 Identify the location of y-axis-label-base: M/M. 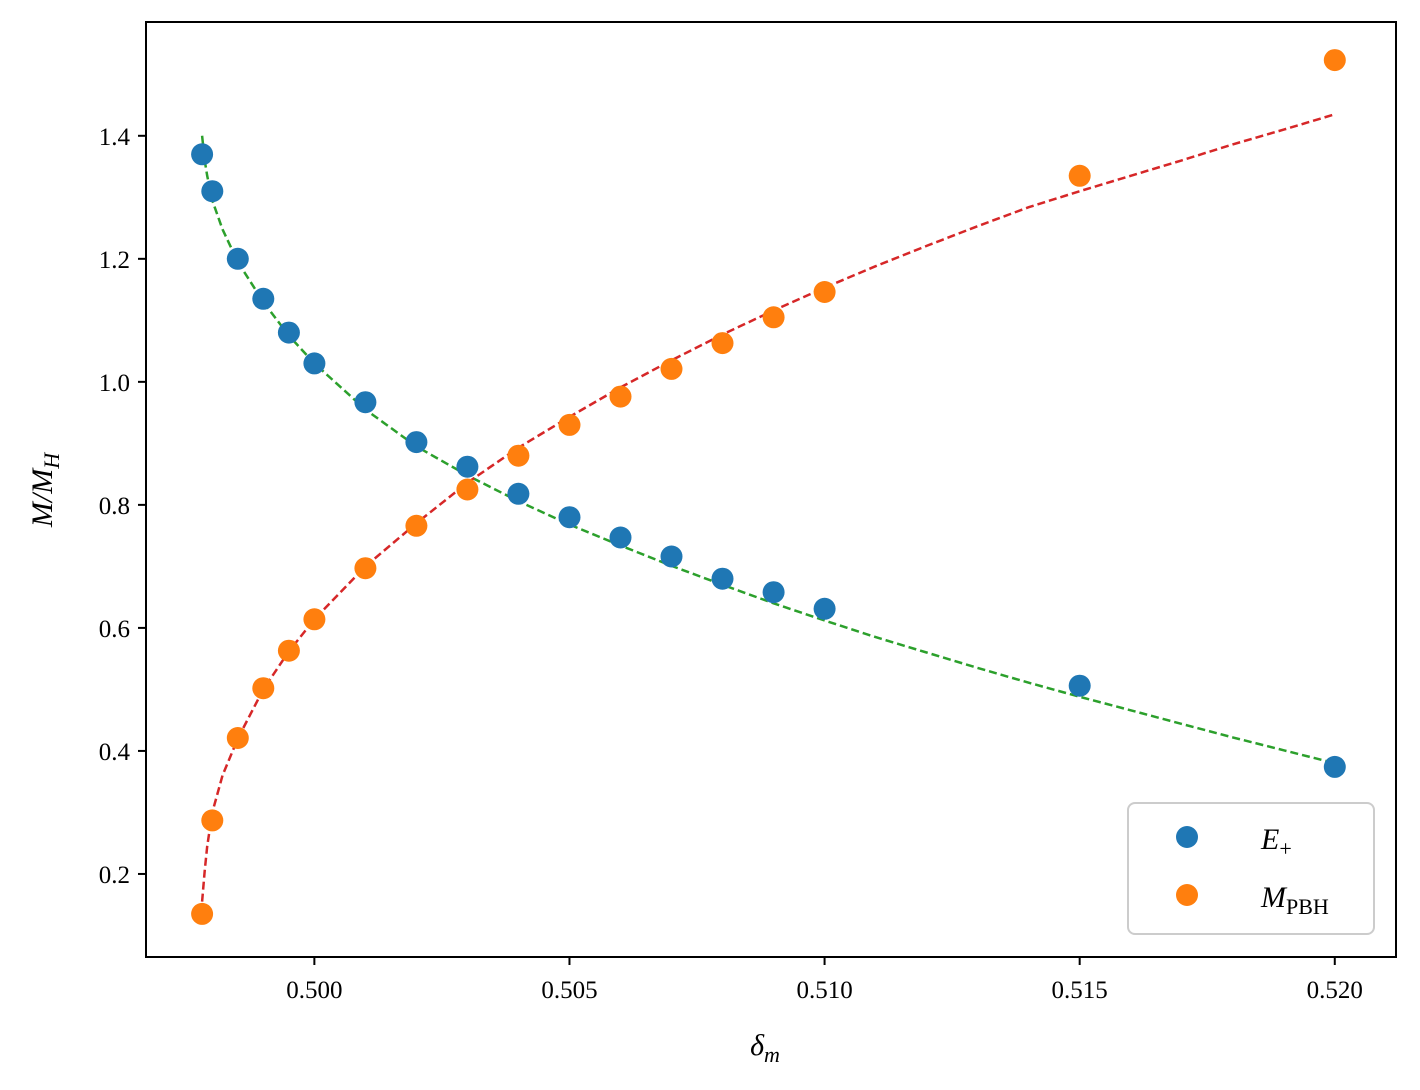
(42, 497).